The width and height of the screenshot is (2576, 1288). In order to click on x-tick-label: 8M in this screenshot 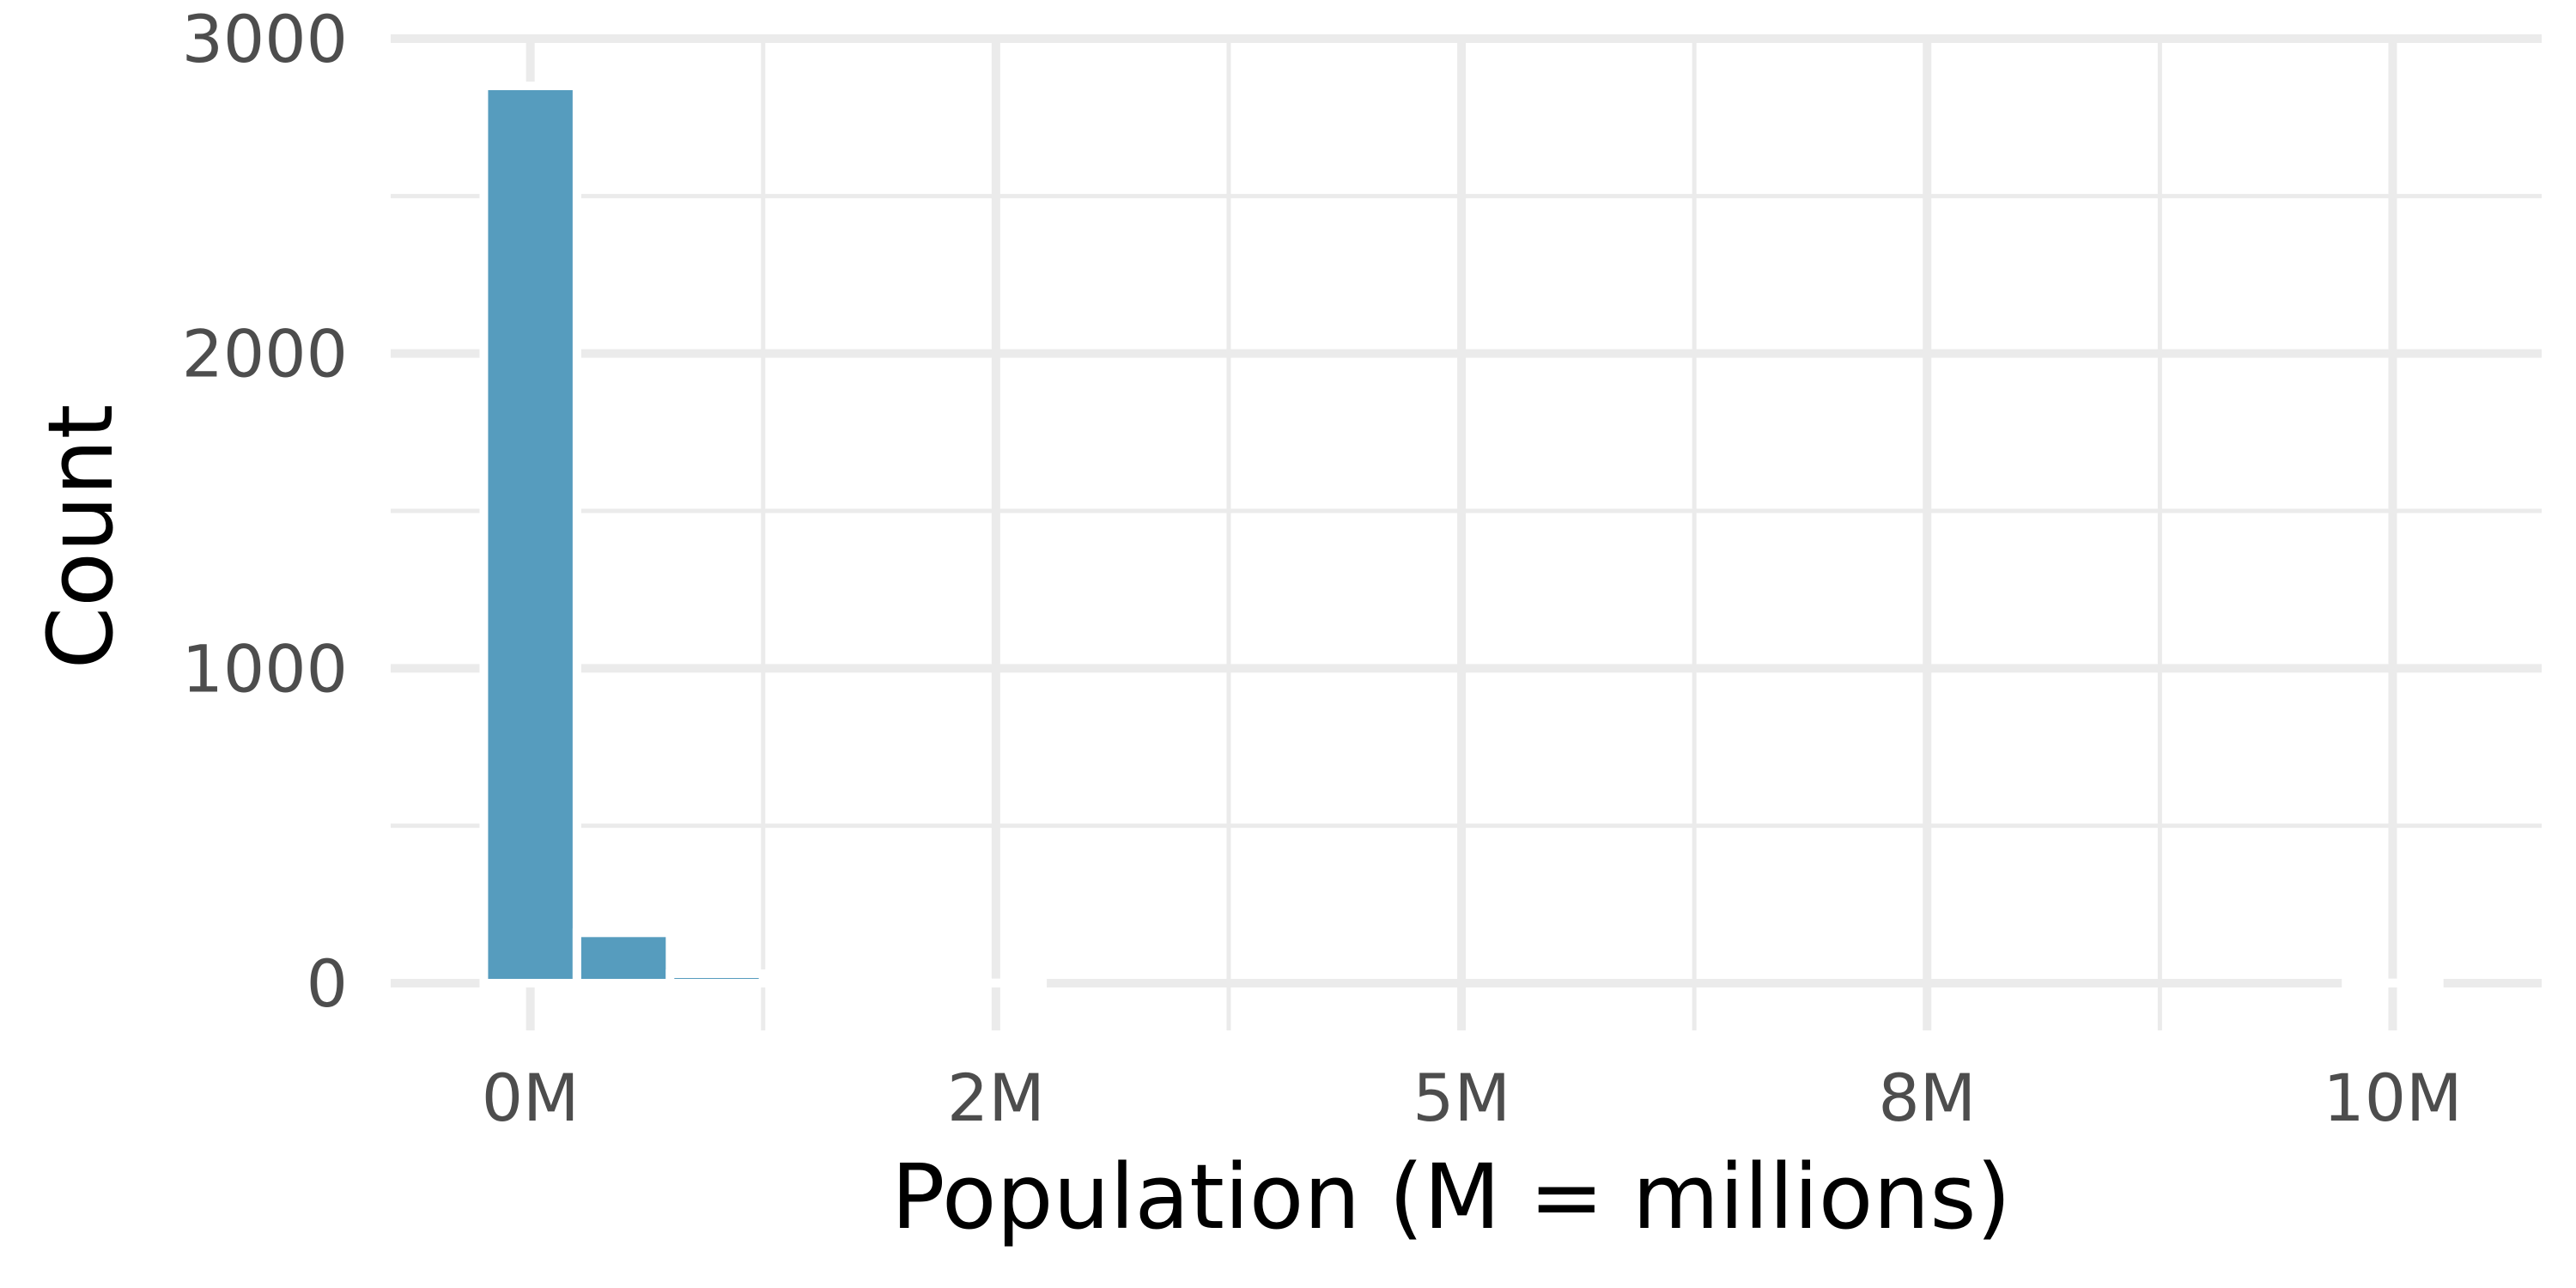, I will do `click(1927, 1098)`.